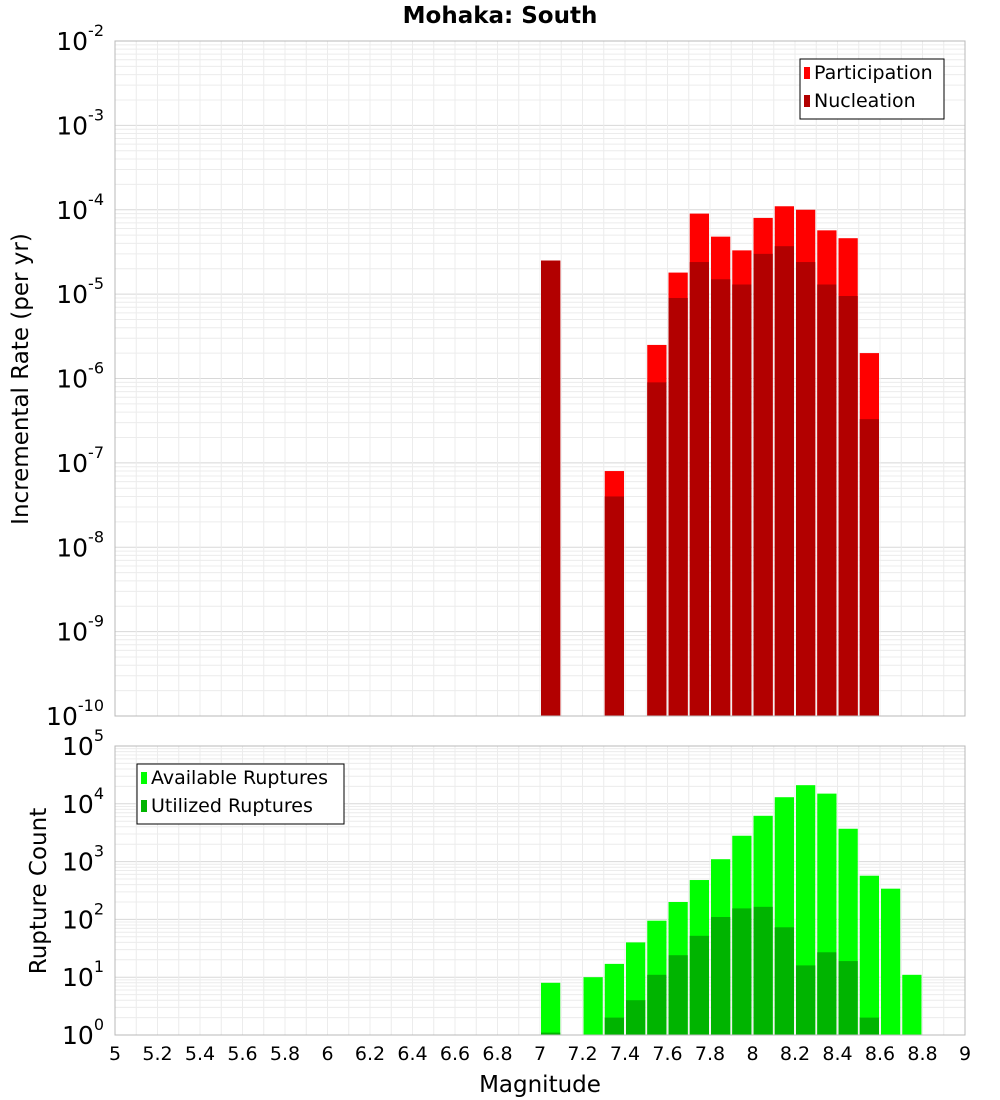 This screenshot has width=1000, height=1100. What do you see at coordinates (80, 291) in the screenshot?
I see `y-tick-label: 10⁻⁵` at bounding box center [80, 291].